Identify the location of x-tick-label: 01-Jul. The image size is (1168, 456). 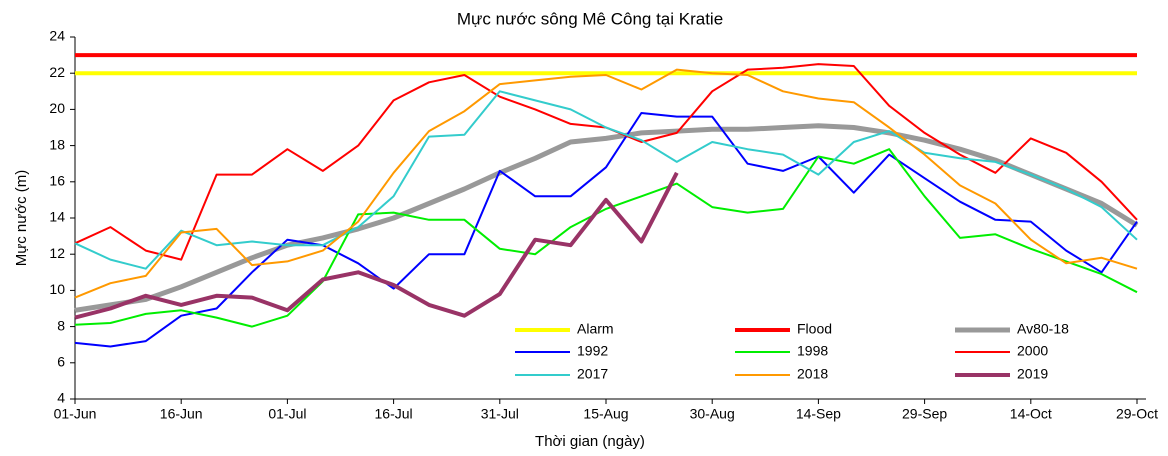
(287, 414).